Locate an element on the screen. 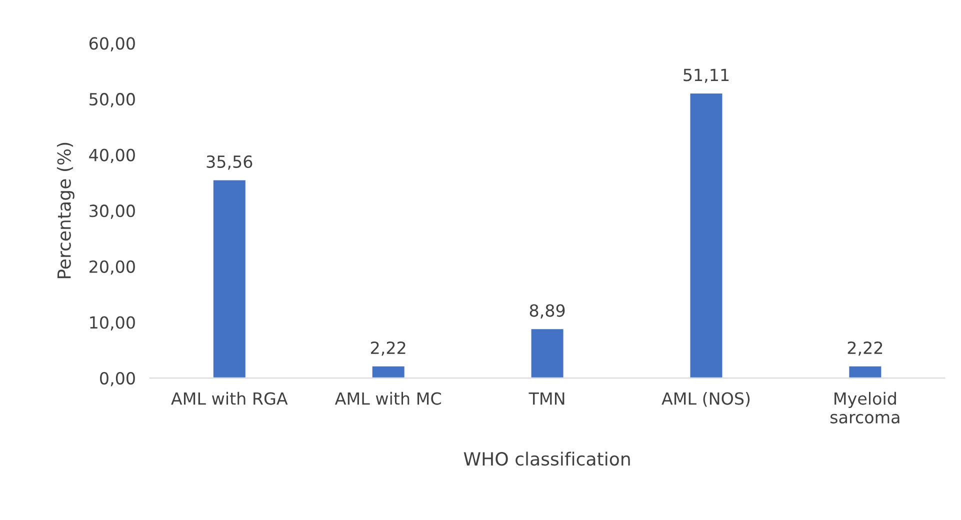  y-tick-label: 50,00 is located at coordinates (112, 100).